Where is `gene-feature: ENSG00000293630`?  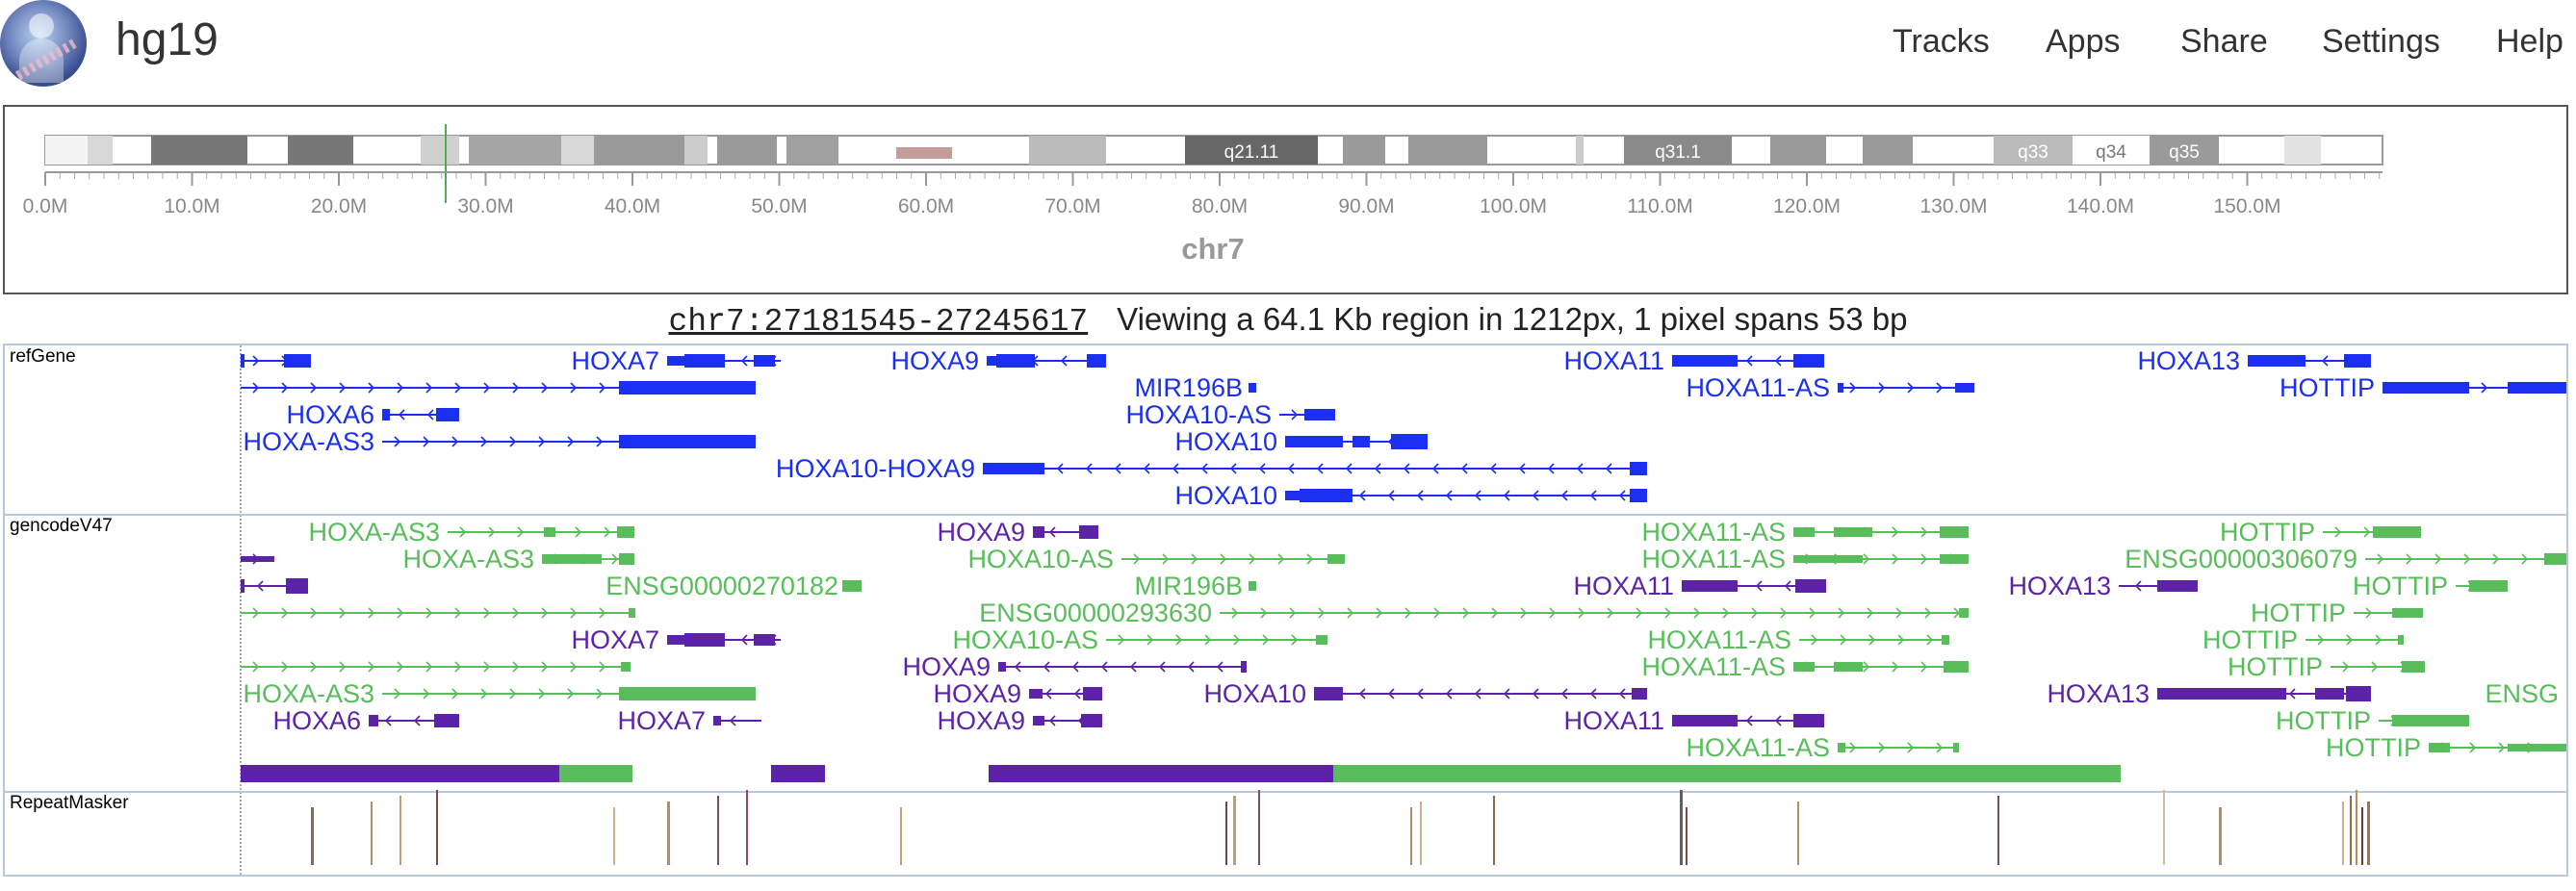 gene-feature: ENSG00000293630 is located at coordinates (1474, 612).